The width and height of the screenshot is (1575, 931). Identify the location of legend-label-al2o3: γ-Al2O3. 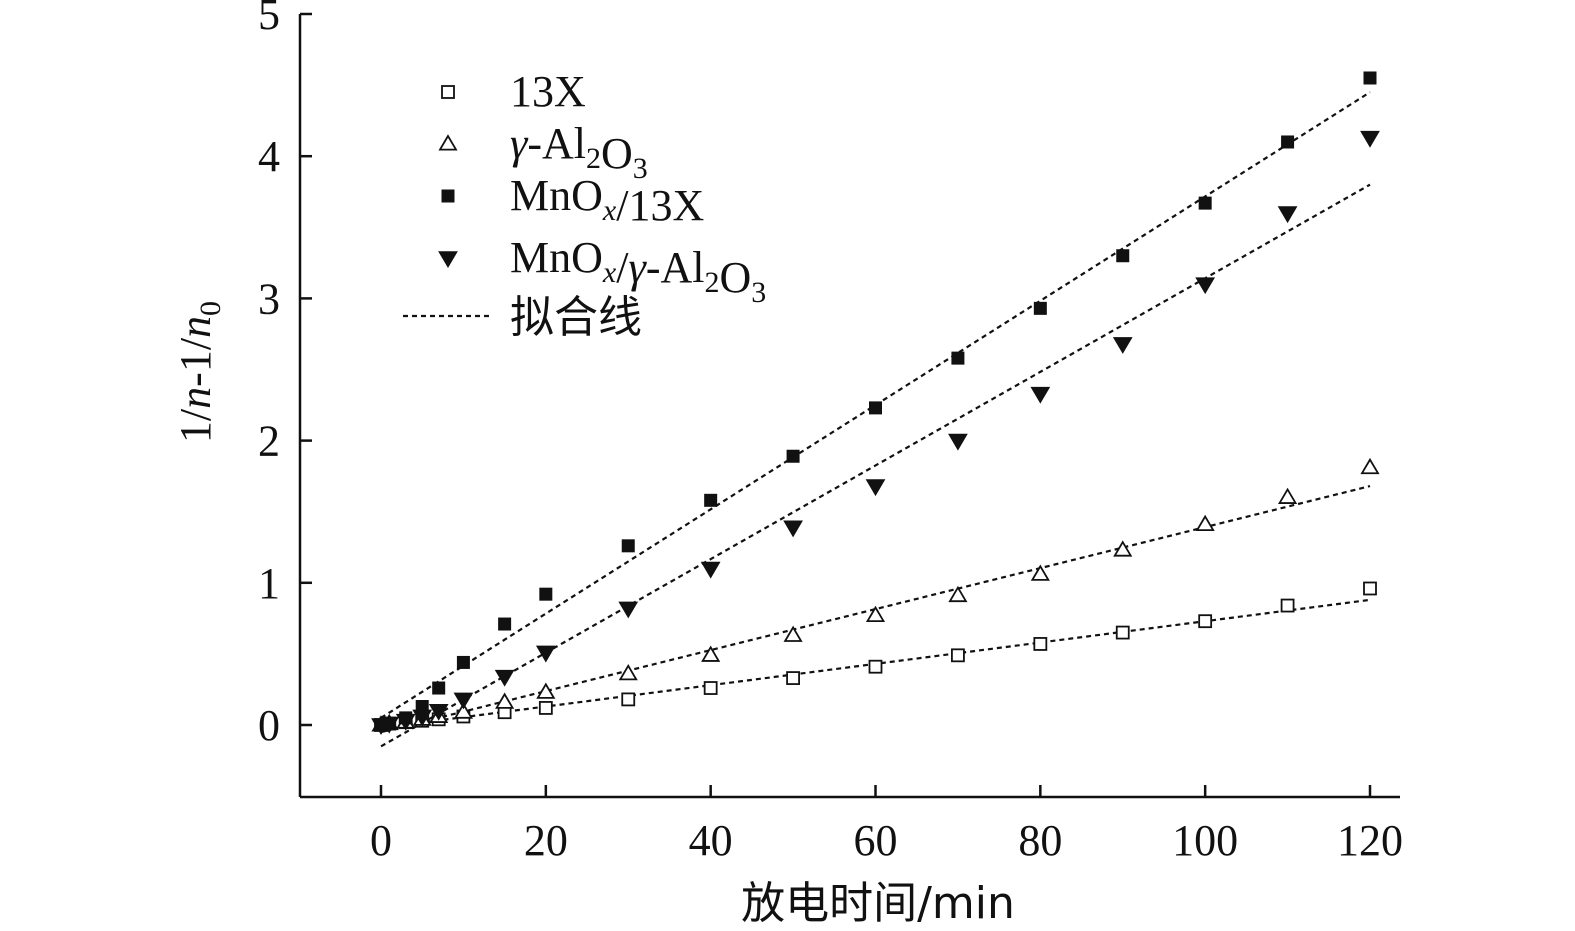
(579, 152).